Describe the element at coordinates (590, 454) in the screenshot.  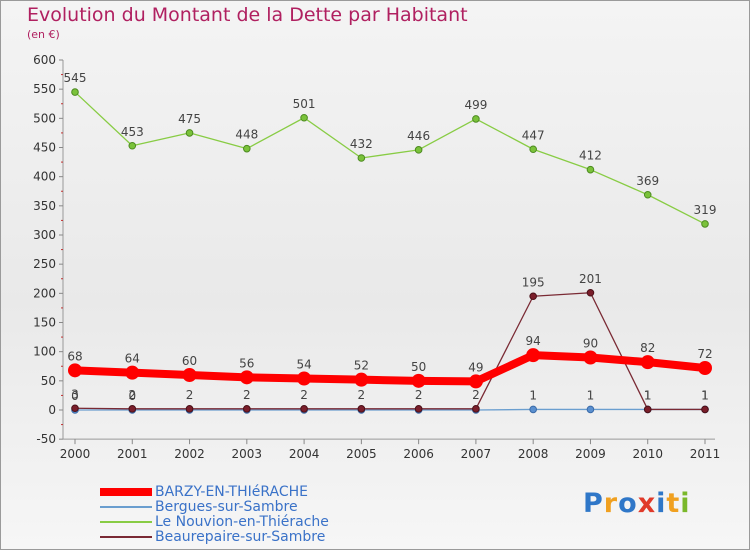
I see `x-tick-label: 2009` at that location.